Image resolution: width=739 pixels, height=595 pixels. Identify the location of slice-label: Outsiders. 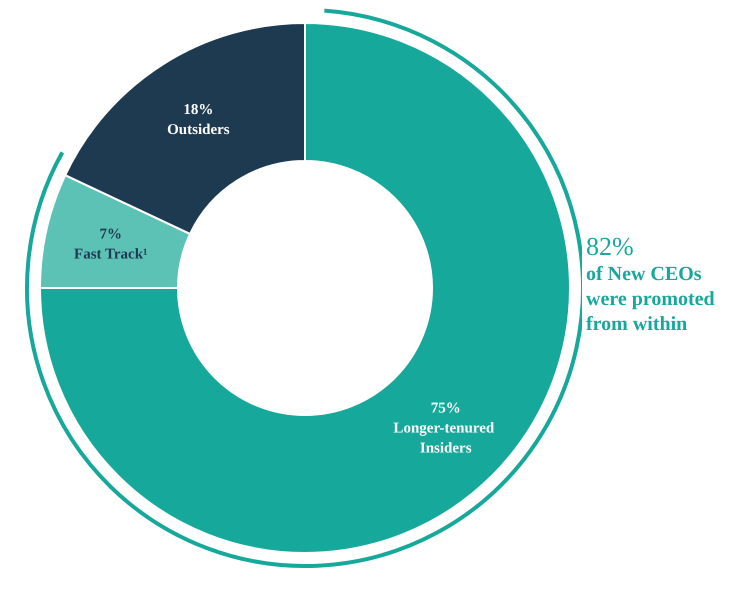
(198, 130).